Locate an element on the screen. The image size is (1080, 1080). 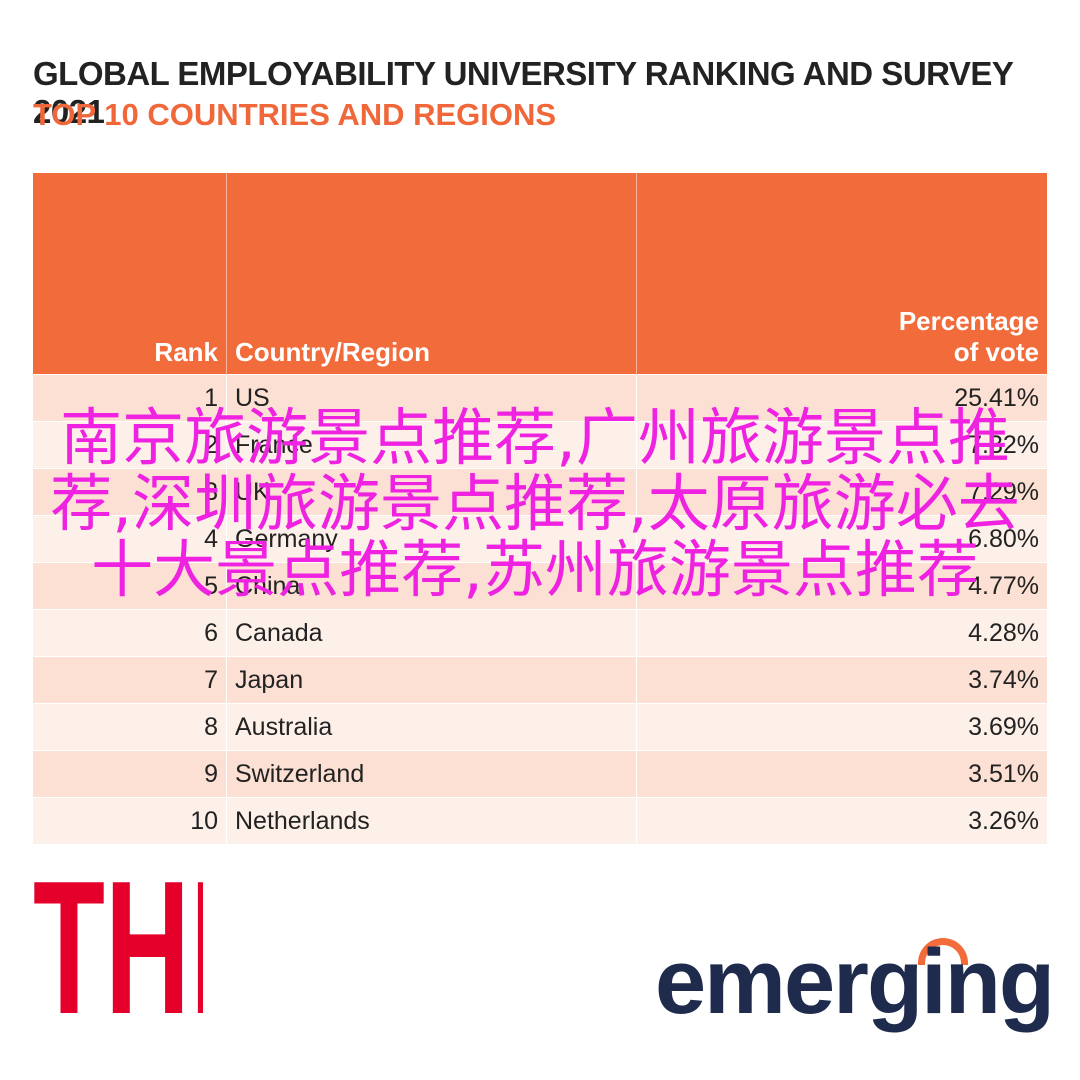
table-row: 8 Australia 3.69% is located at coordinates (540, 727).